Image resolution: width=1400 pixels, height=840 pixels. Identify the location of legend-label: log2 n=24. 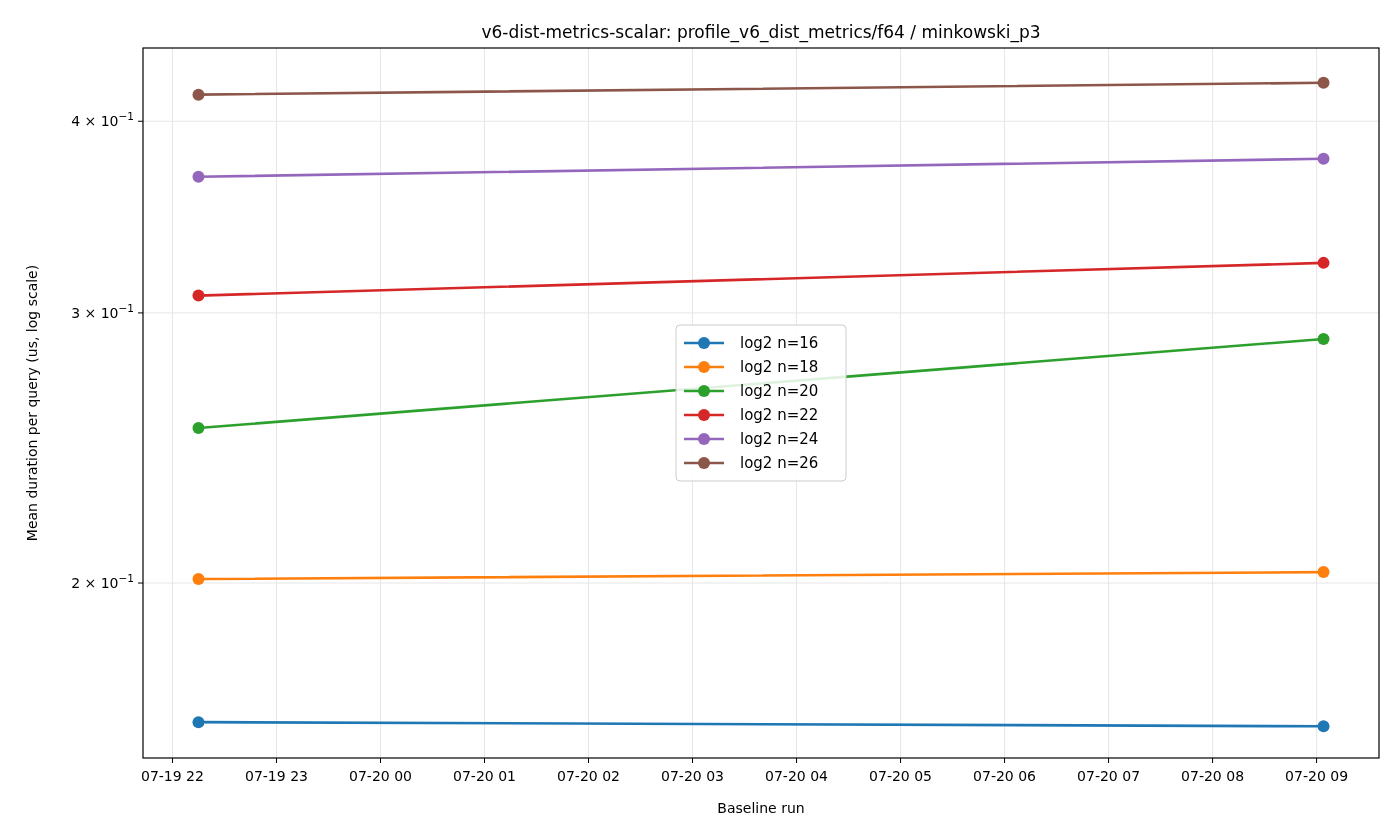
(779, 439).